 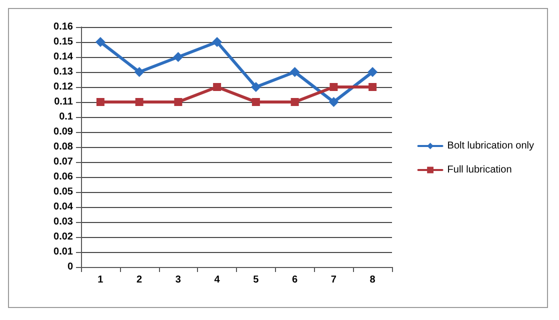 What do you see at coordinates (490, 146) in the screenshot?
I see `legend-label: Bolt lubrication only` at bounding box center [490, 146].